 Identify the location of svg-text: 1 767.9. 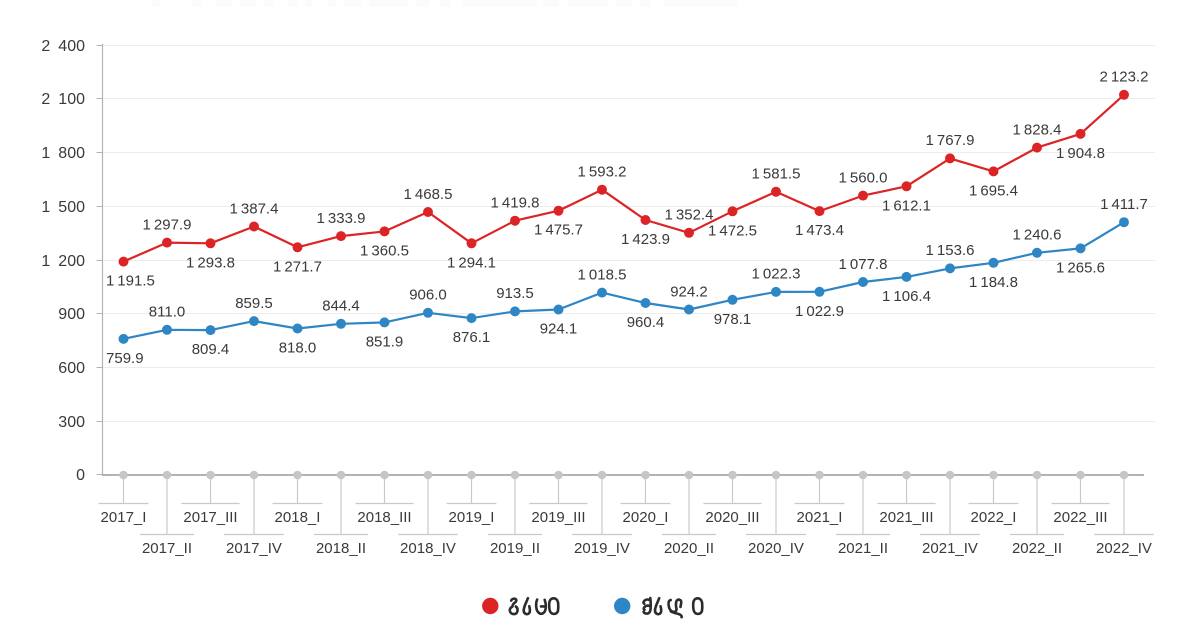
(950, 140).